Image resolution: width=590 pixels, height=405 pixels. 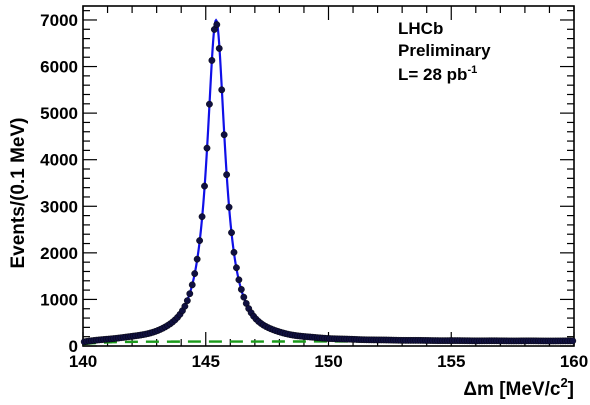 What do you see at coordinates (206, 361) in the screenshot?
I see `x-tick-label: 145` at bounding box center [206, 361].